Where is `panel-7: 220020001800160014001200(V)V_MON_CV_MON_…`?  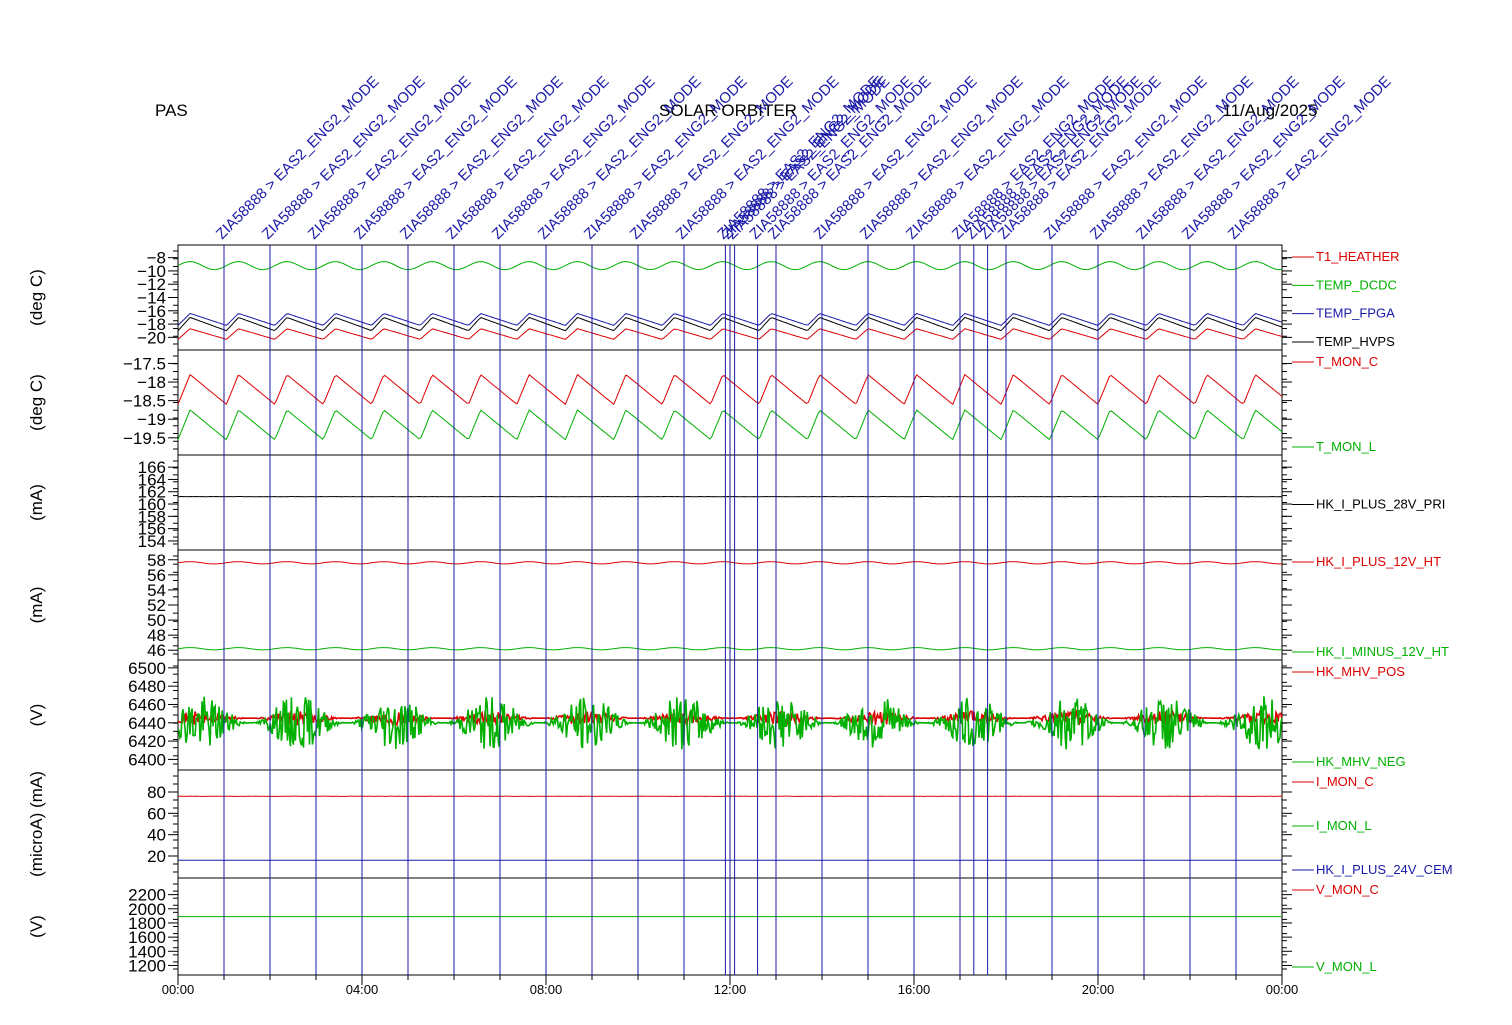
panel-7: 220020001800160014001200(V)V_MON_CV_MON_… is located at coordinates (703, 926).